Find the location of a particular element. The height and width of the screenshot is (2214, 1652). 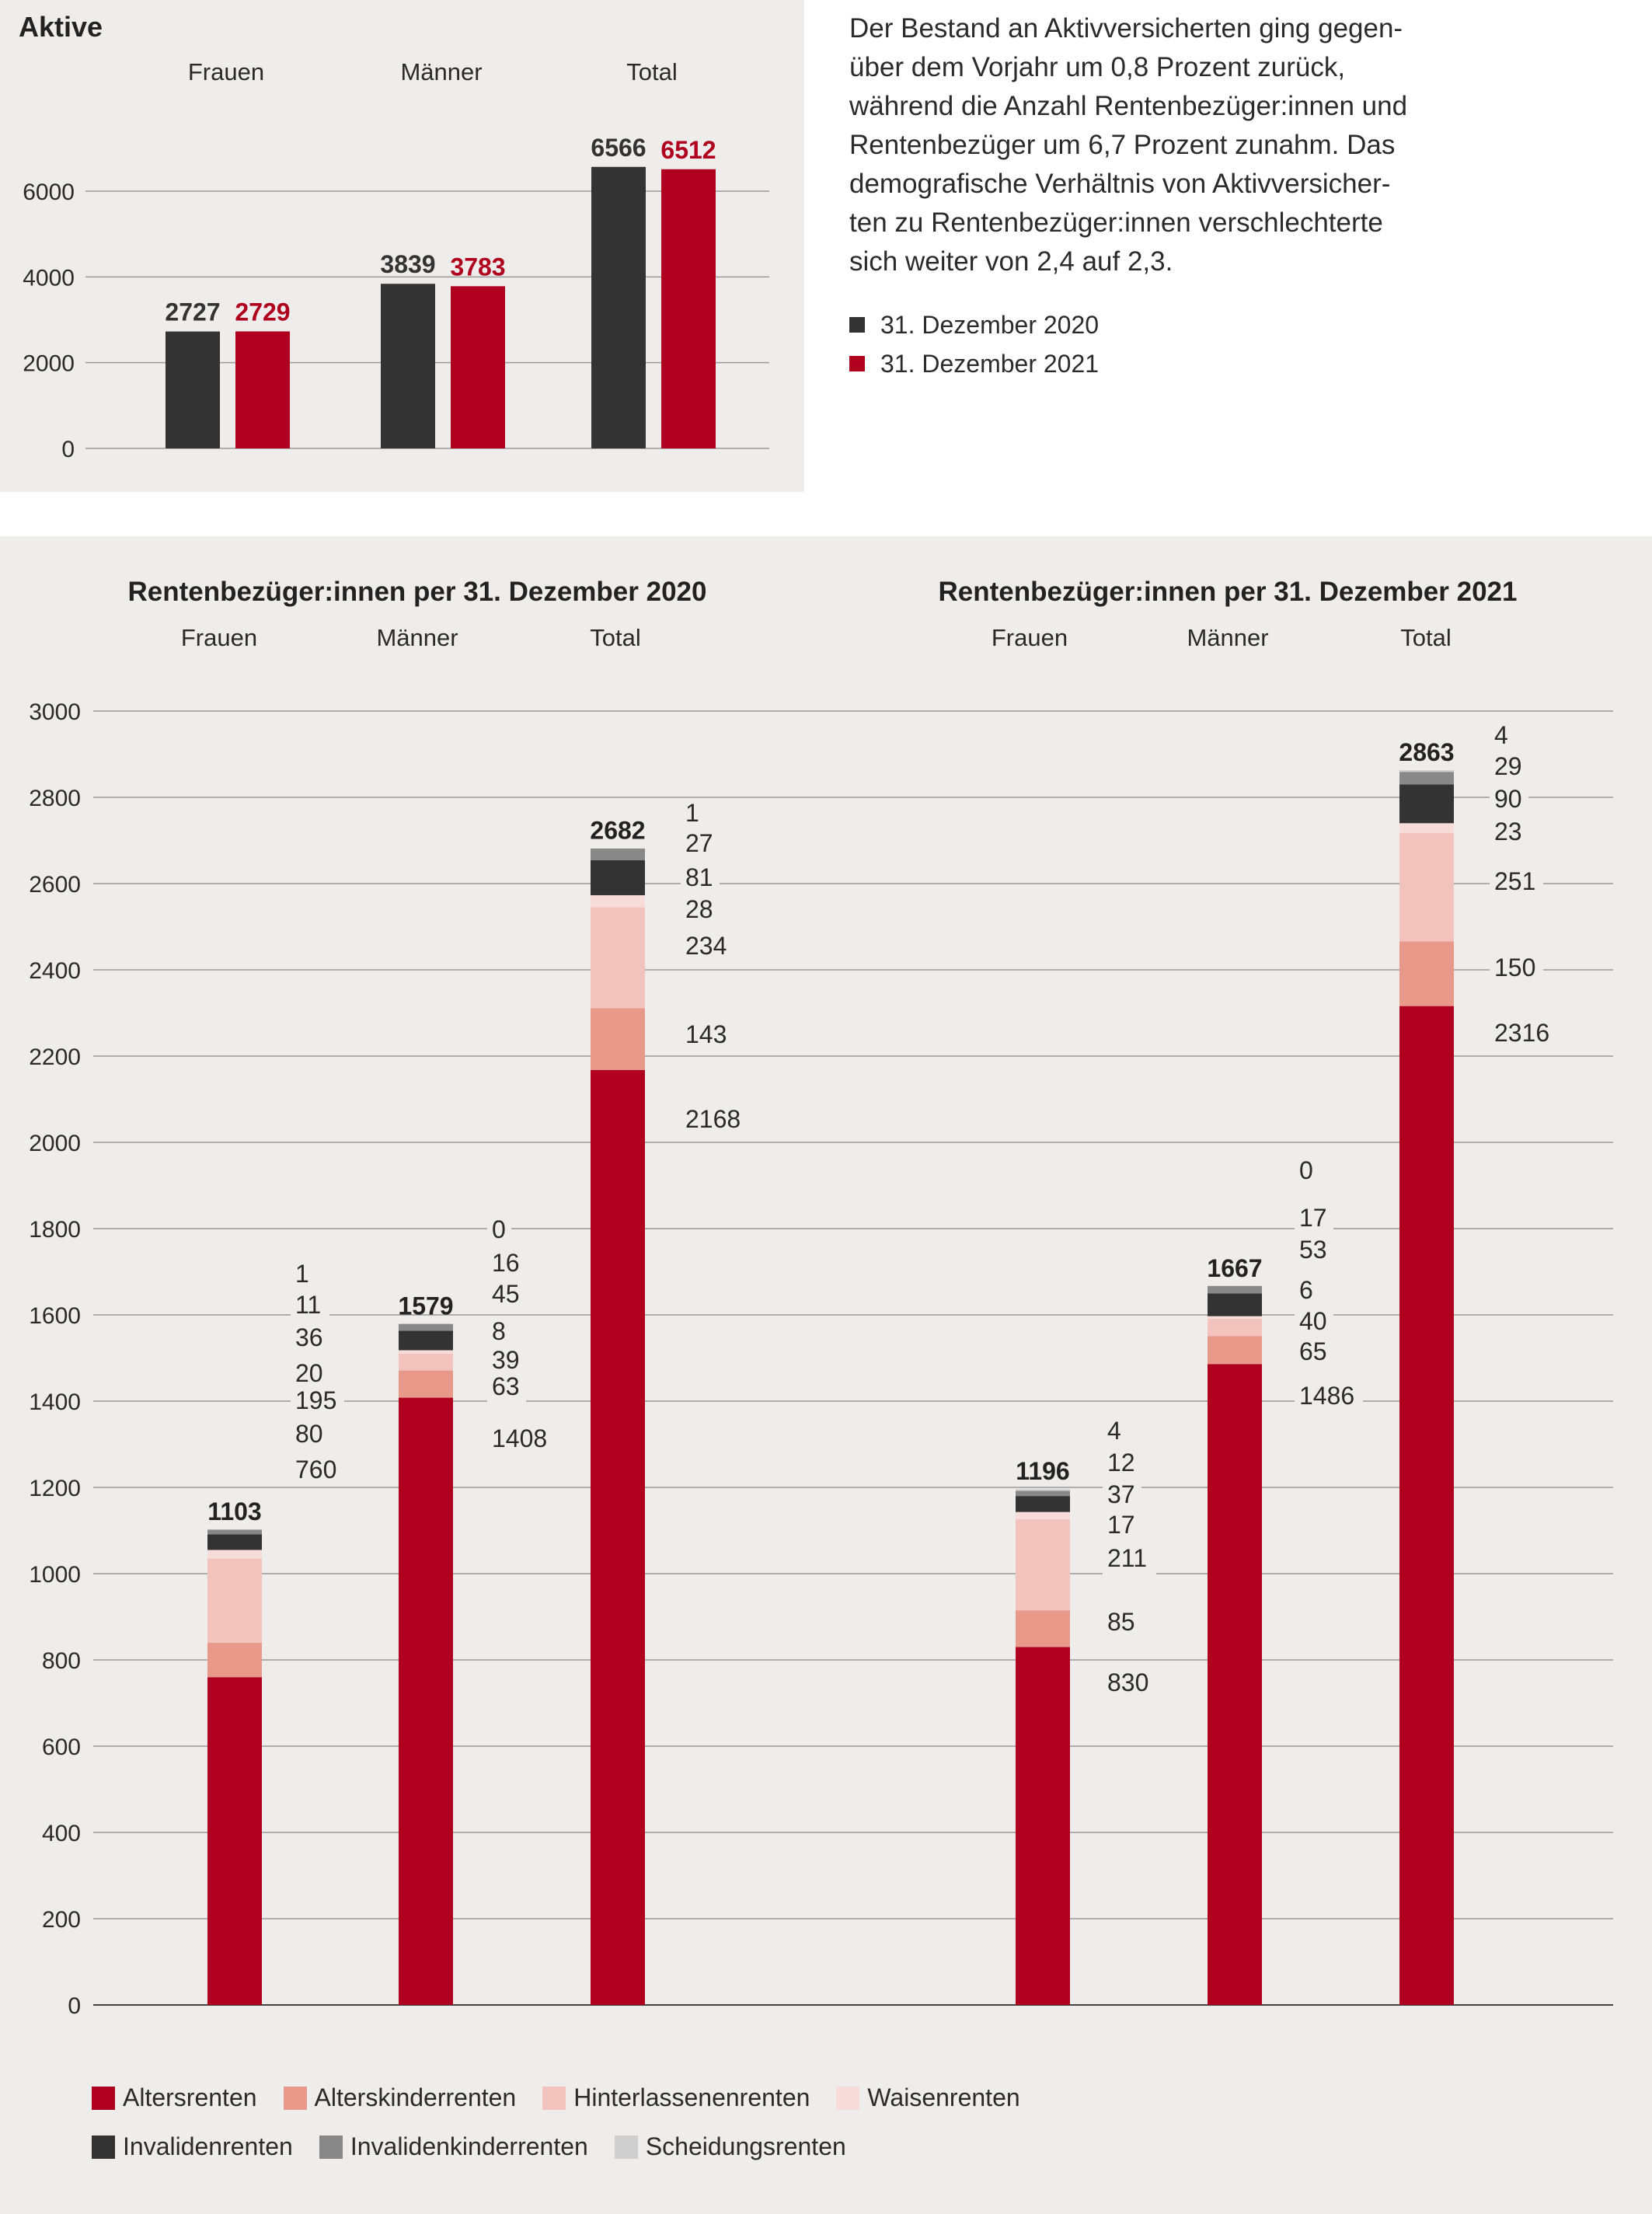

legend-item-altersrenten: Altersrenten is located at coordinates (174, 2098).